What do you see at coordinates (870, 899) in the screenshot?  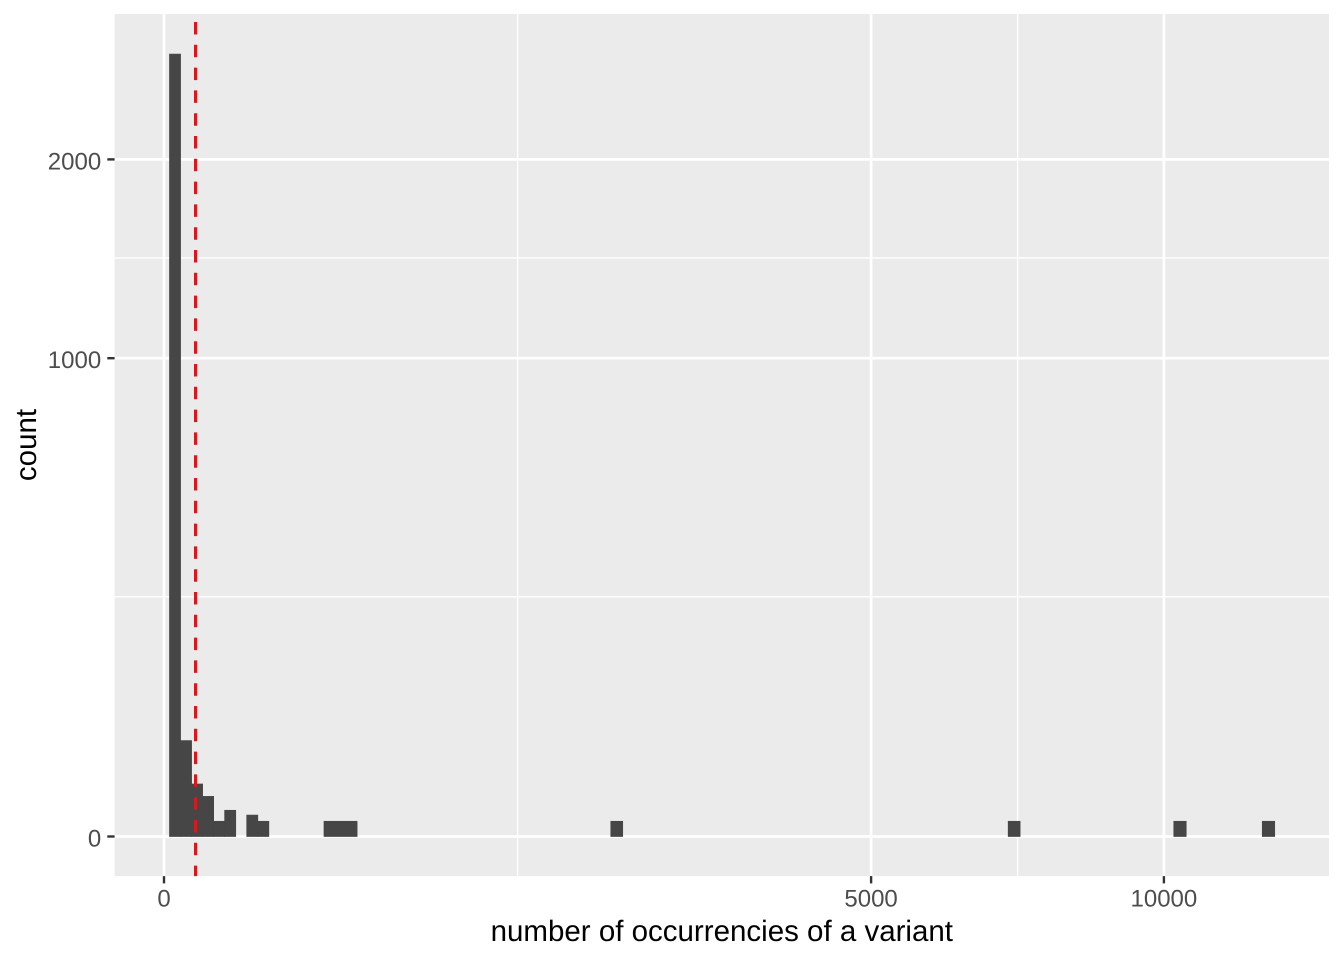 I see `svg-text: 5000` at bounding box center [870, 899].